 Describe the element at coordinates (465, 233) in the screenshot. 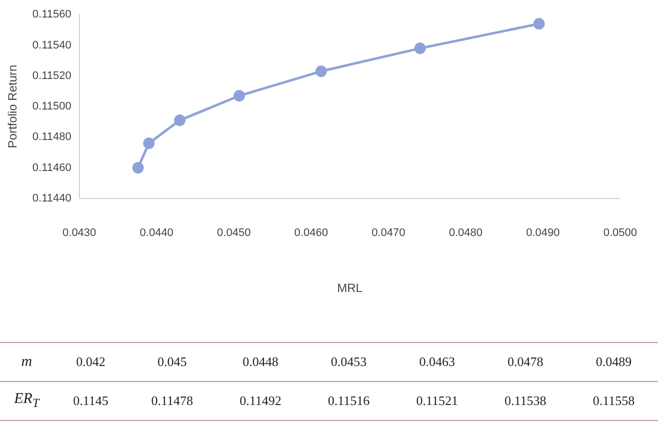

I see `x-tick-label: 0.0480` at that location.